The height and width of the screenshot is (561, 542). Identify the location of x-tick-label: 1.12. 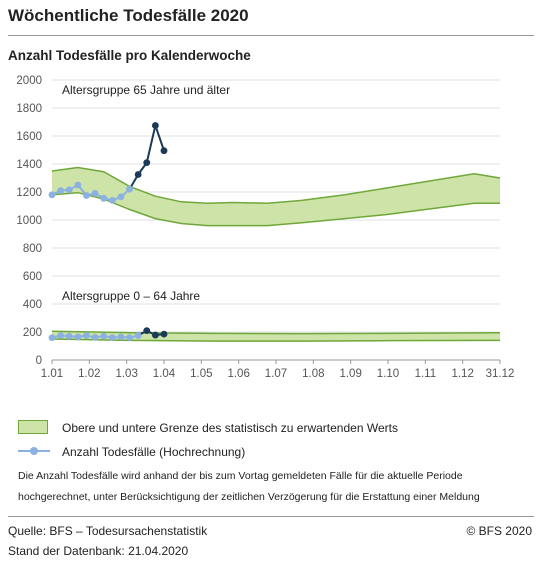
(462, 374).